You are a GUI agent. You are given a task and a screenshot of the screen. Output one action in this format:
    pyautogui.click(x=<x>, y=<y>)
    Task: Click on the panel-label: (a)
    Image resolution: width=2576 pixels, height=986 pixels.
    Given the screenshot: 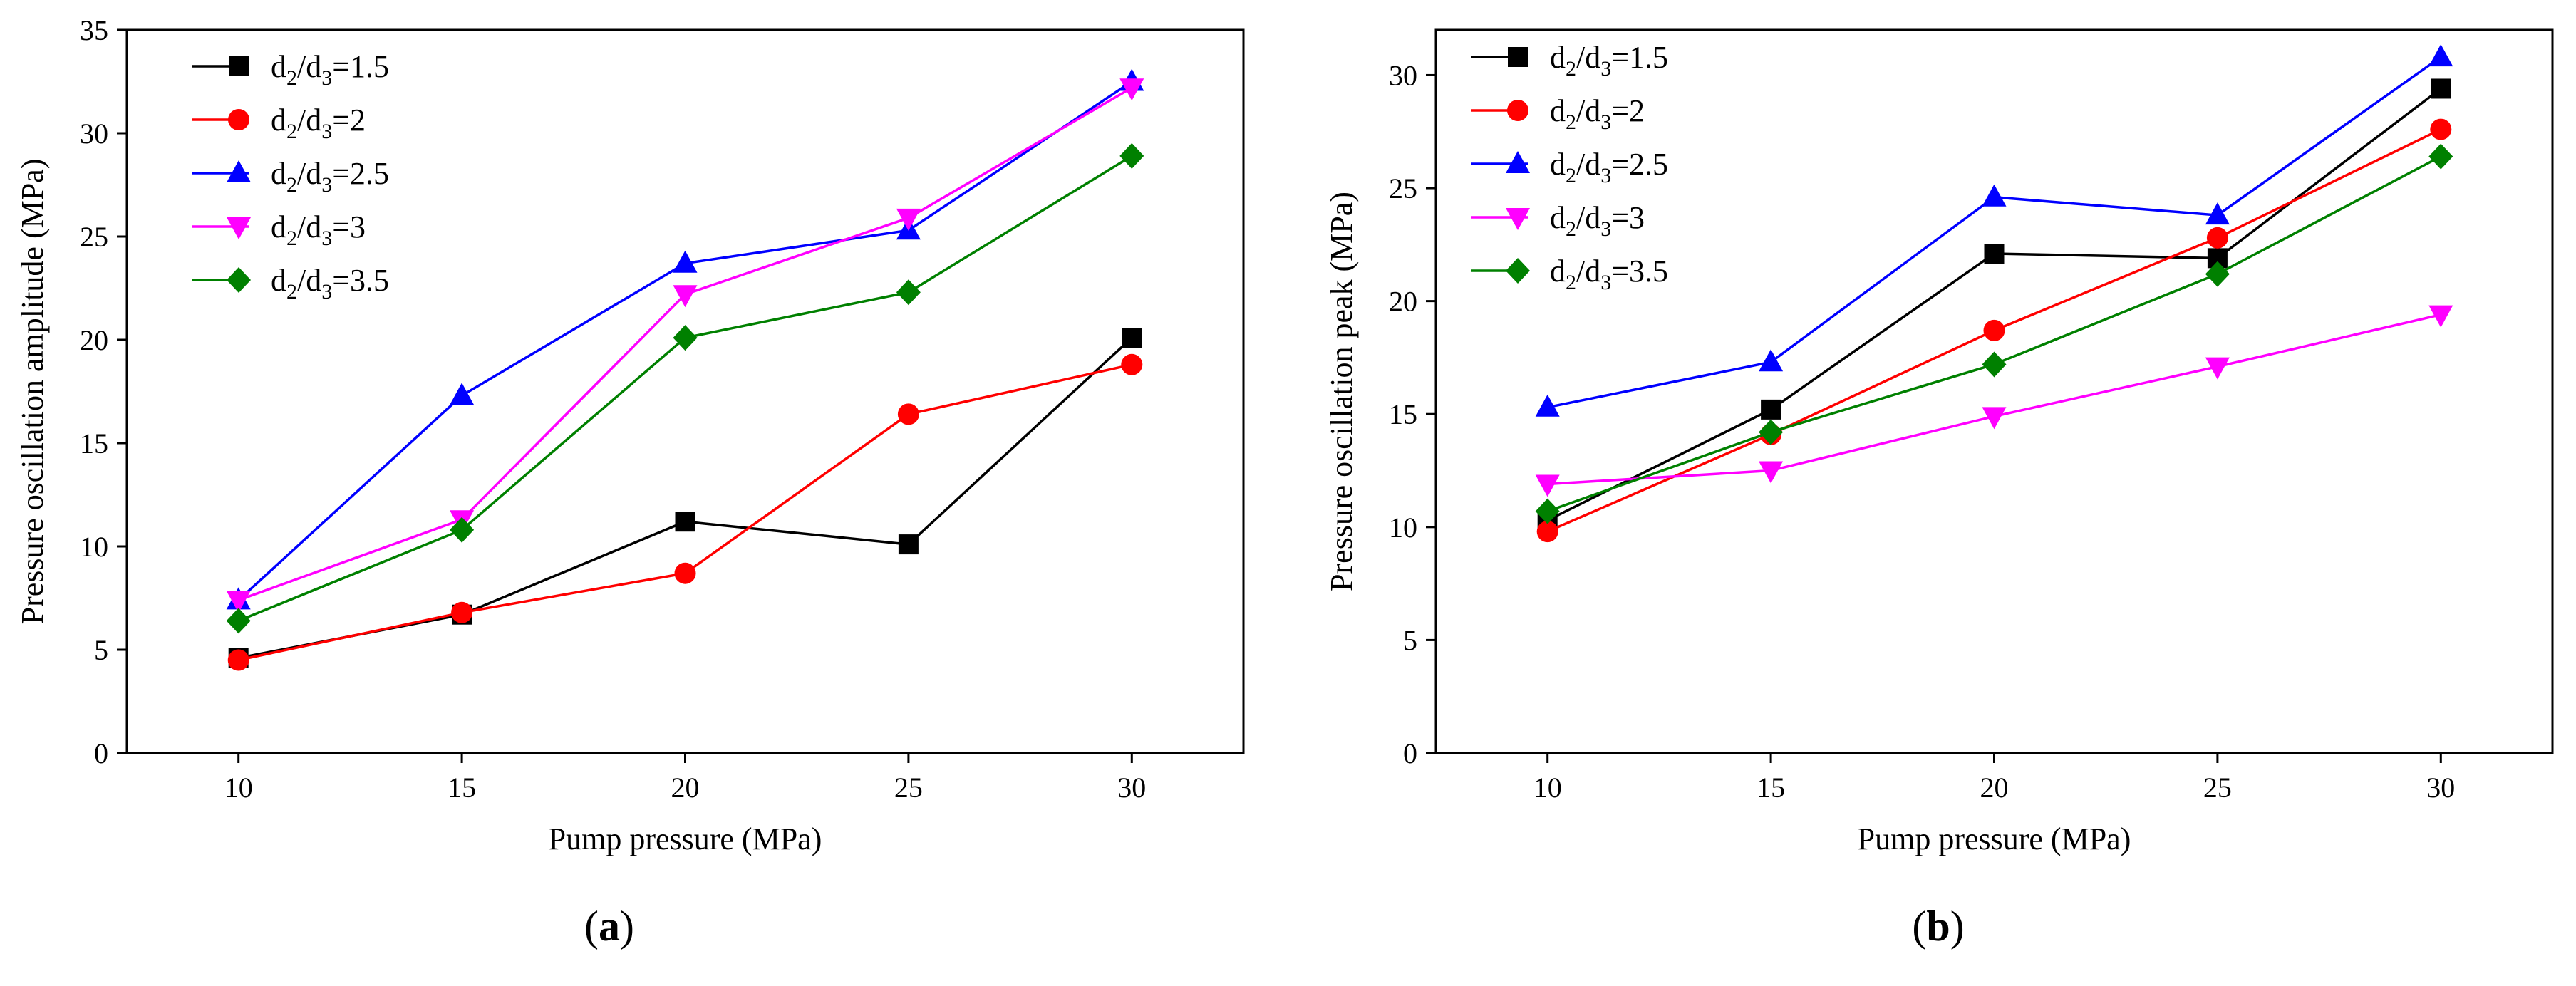 What is the action you would take?
    pyautogui.click(x=609, y=927)
    